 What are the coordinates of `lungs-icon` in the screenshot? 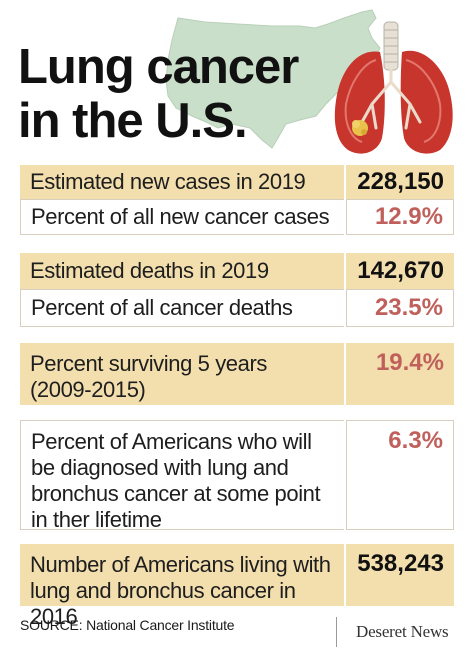 It's located at (393, 87).